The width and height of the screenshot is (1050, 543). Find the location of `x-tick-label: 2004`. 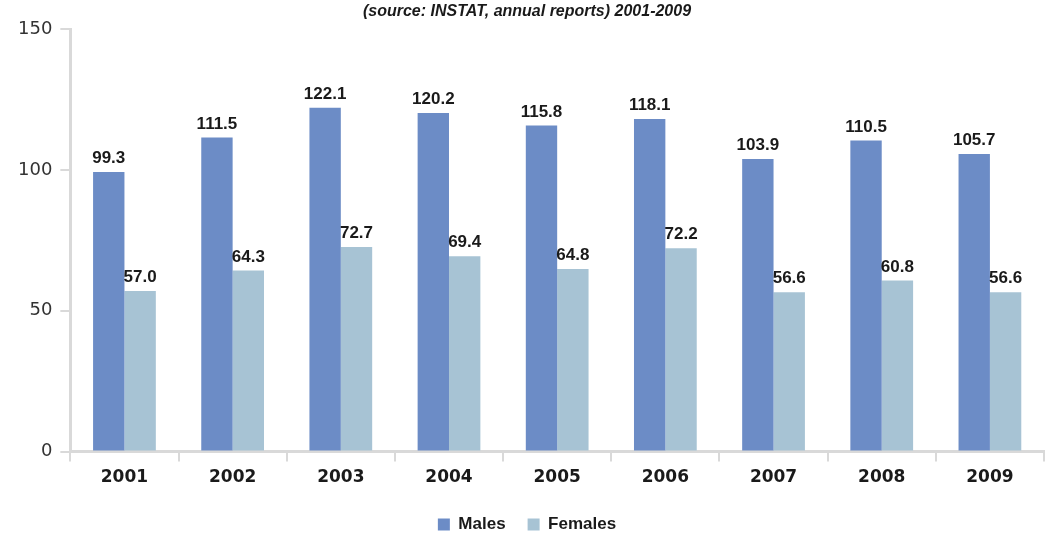

x-tick-label: 2004 is located at coordinates (449, 476).